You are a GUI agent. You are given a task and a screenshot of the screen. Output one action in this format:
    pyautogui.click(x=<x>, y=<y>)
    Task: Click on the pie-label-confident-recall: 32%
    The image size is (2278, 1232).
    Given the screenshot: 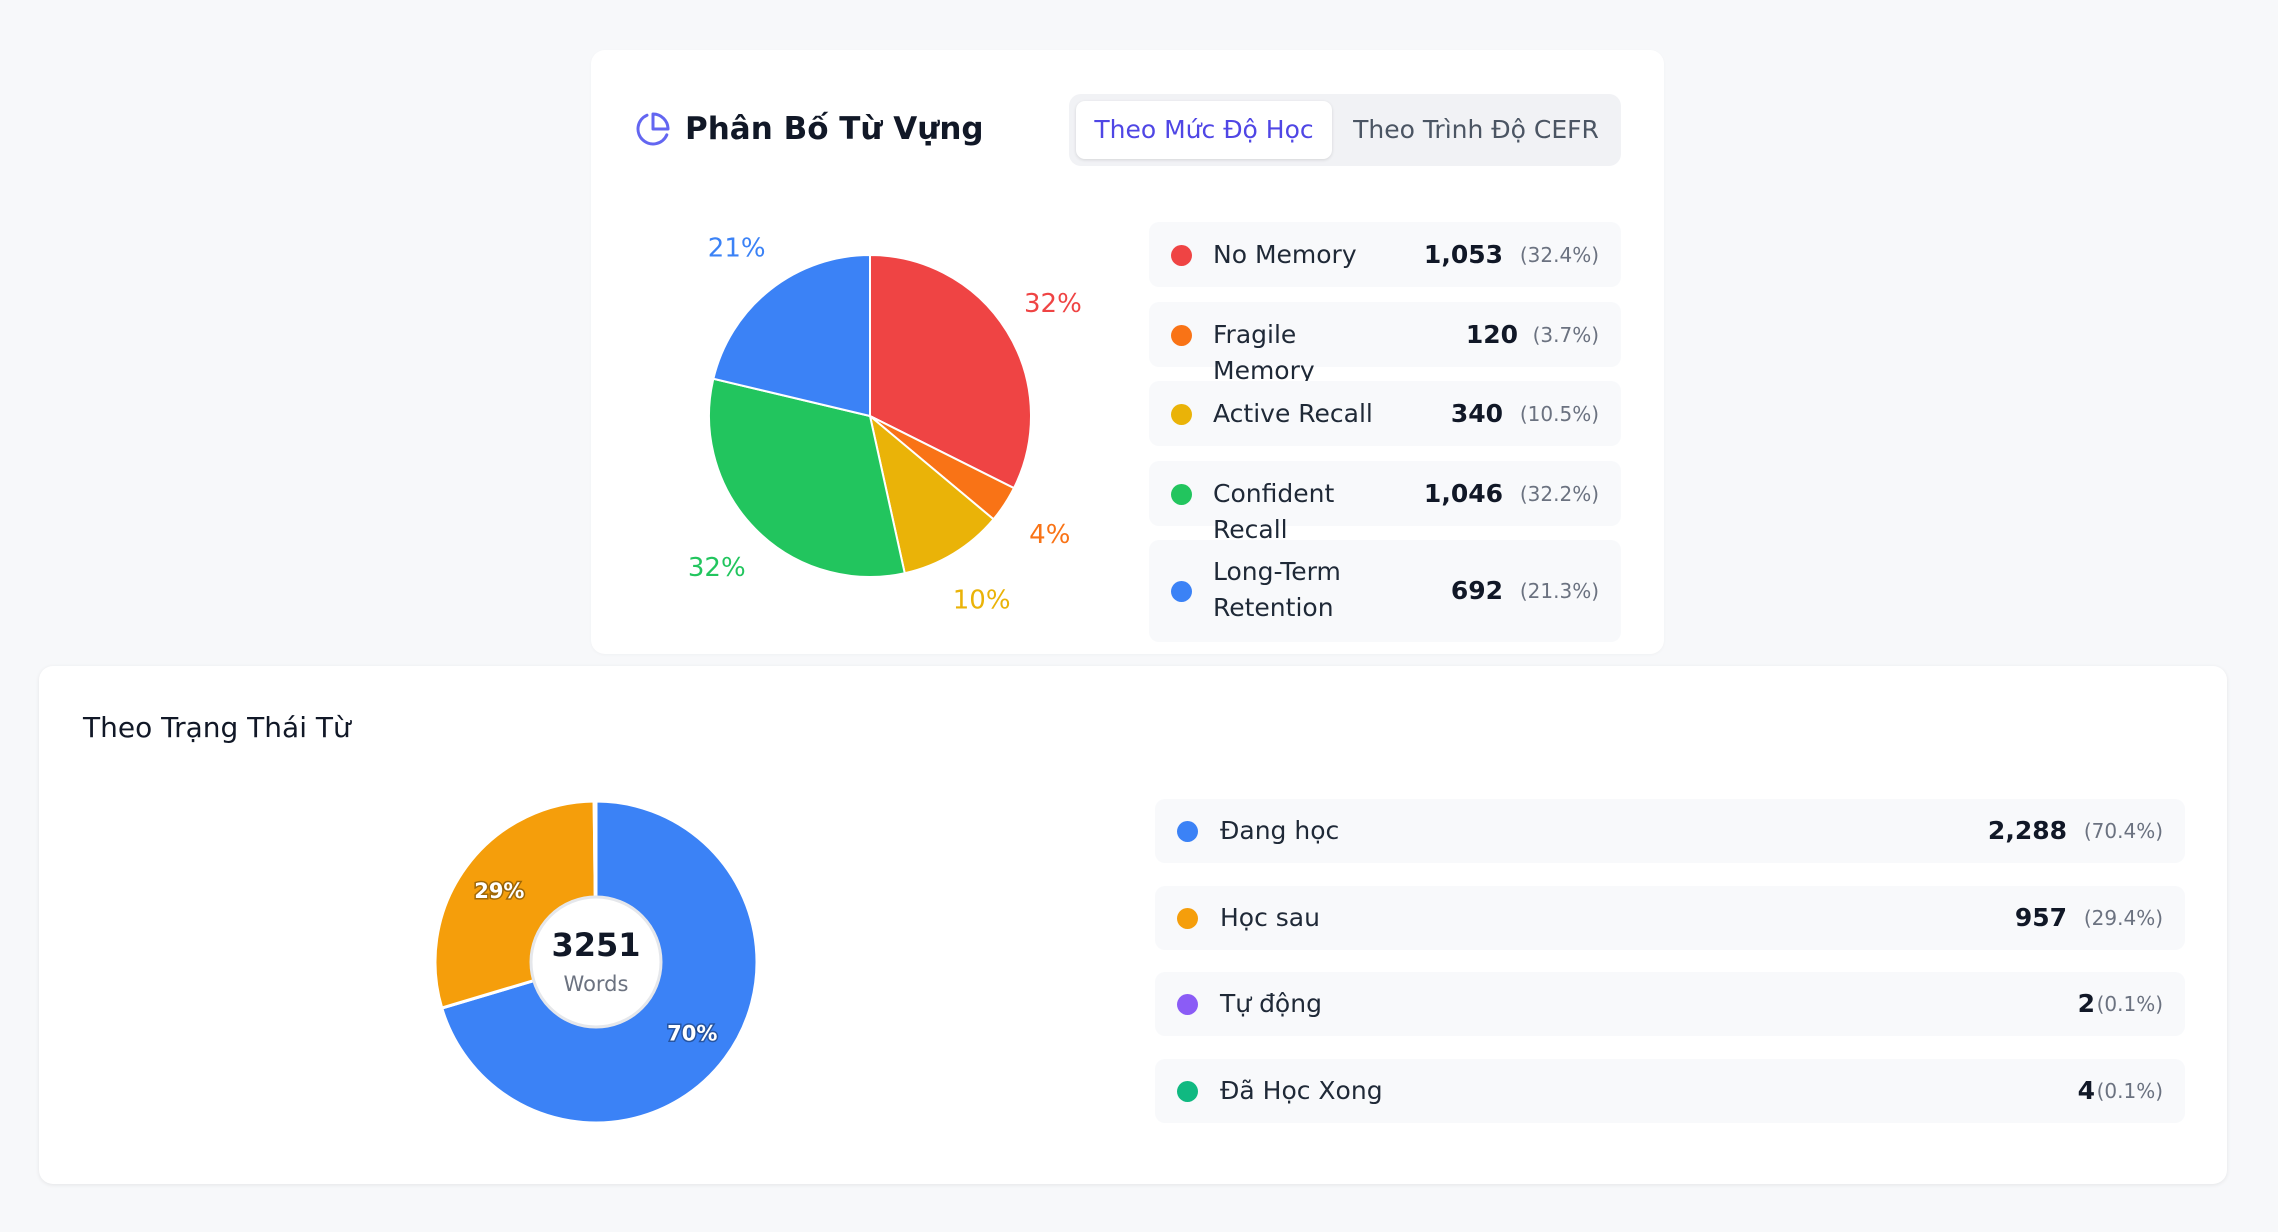 What is the action you would take?
    pyautogui.click(x=717, y=568)
    